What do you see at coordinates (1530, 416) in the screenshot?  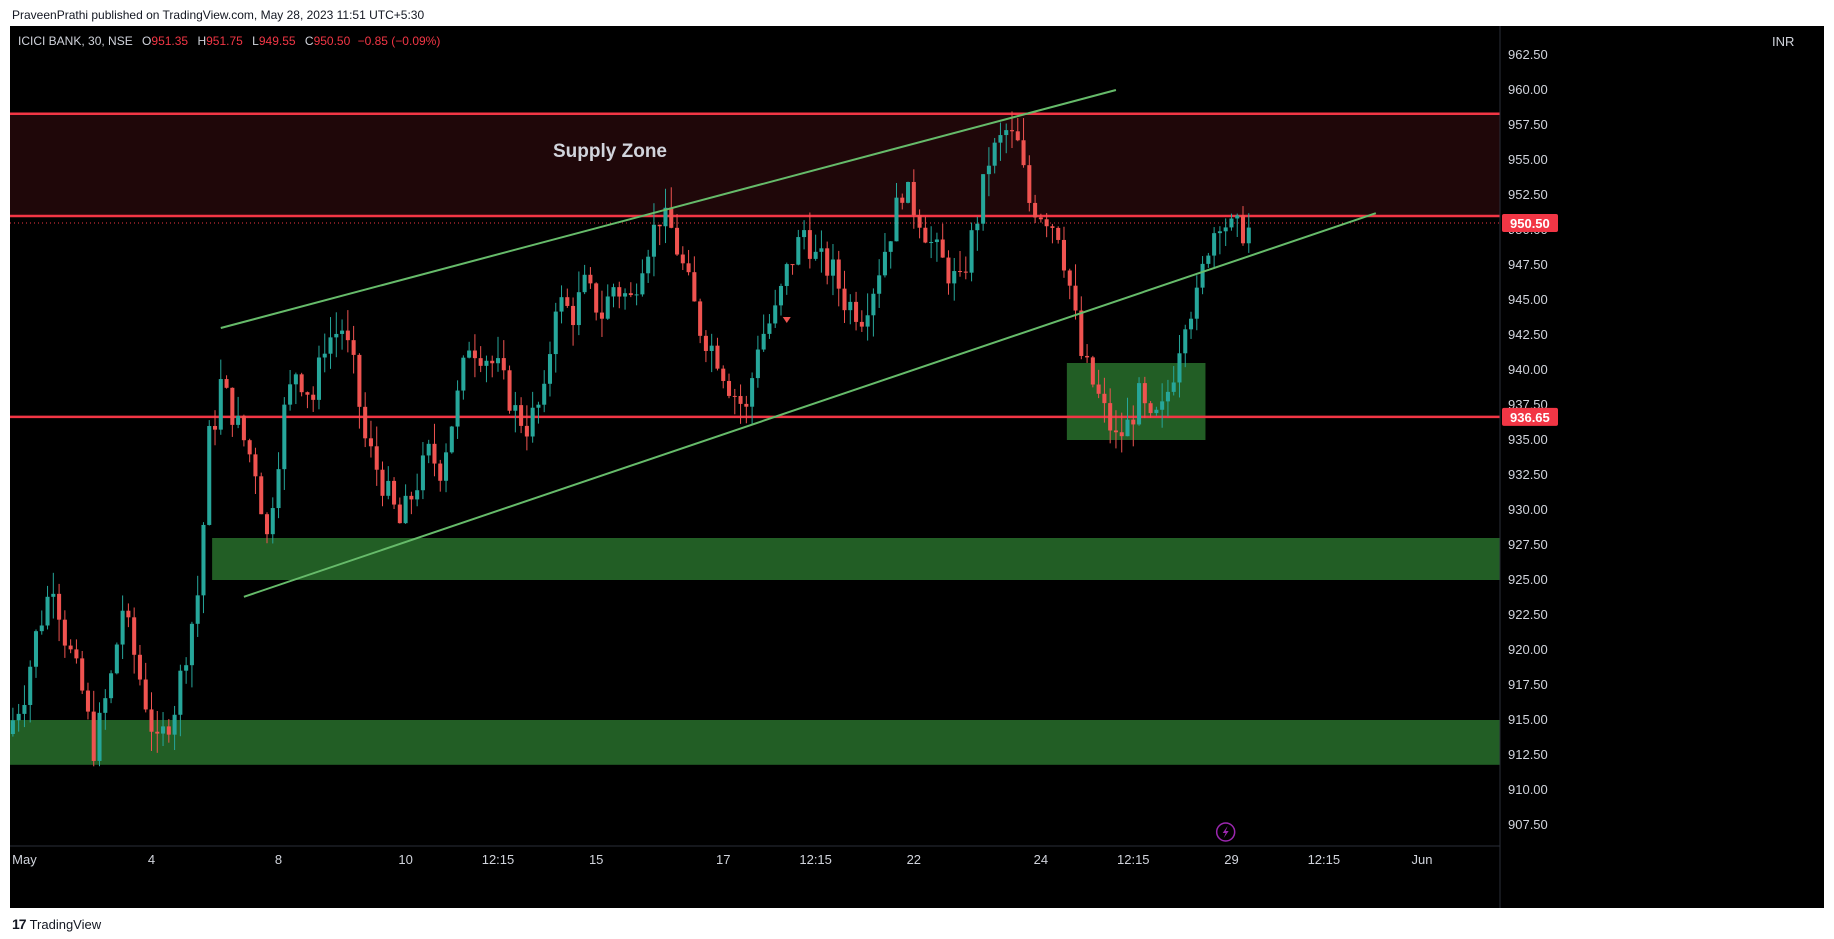 I see `price-line-badge-bg` at bounding box center [1530, 416].